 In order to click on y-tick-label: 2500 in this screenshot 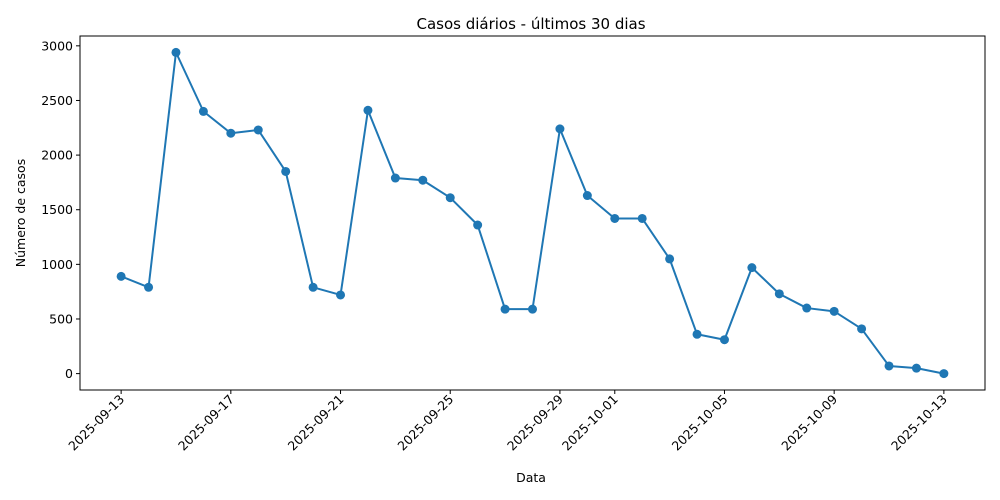, I will do `click(57, 100)`.